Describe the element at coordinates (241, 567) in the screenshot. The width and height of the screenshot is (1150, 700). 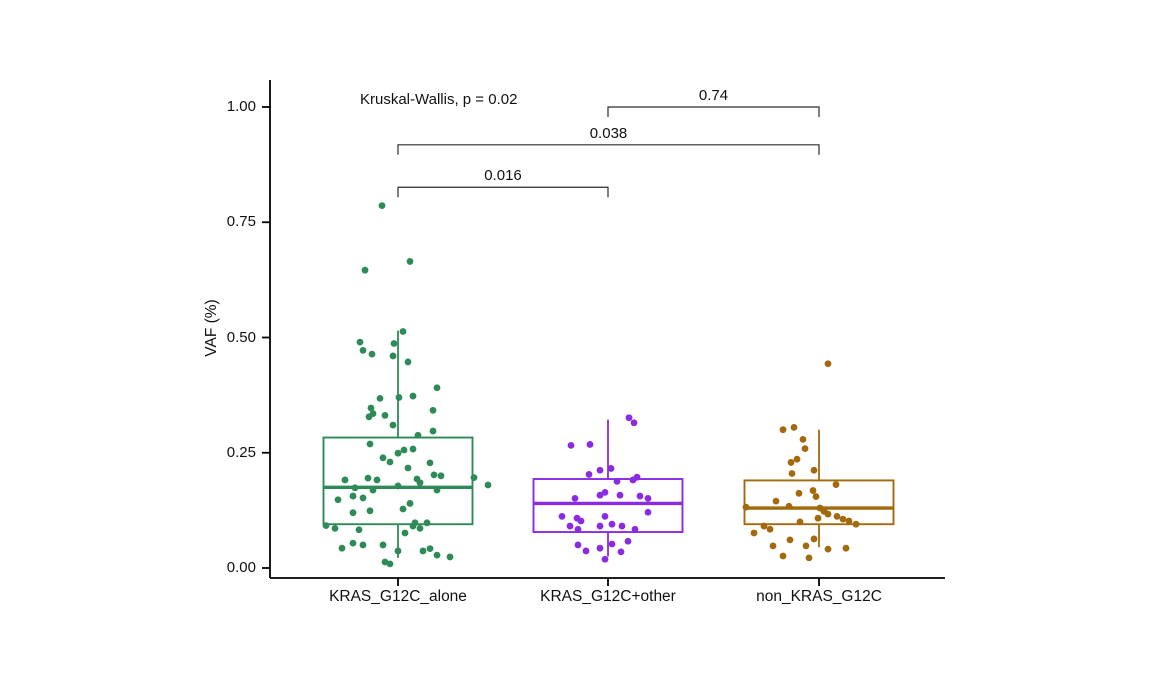
I see `y-tick-label: 0.00` at that location.